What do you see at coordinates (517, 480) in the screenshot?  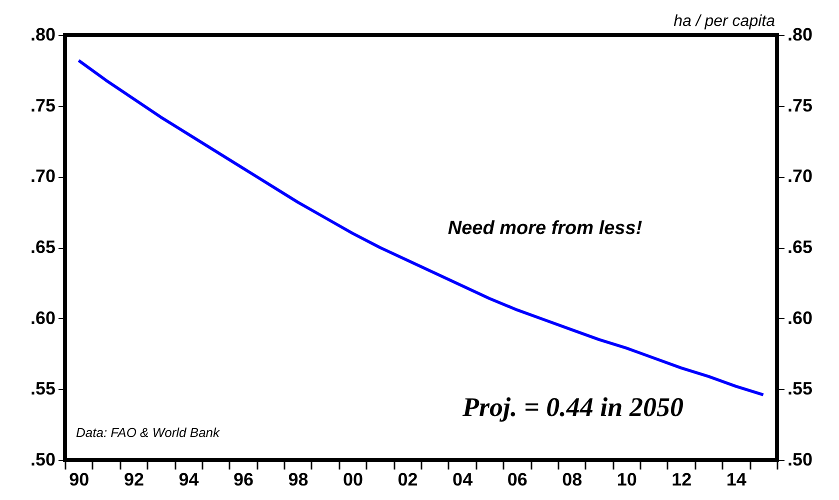 I see `x-tick-label: 06` at bounding box center [517, 480].